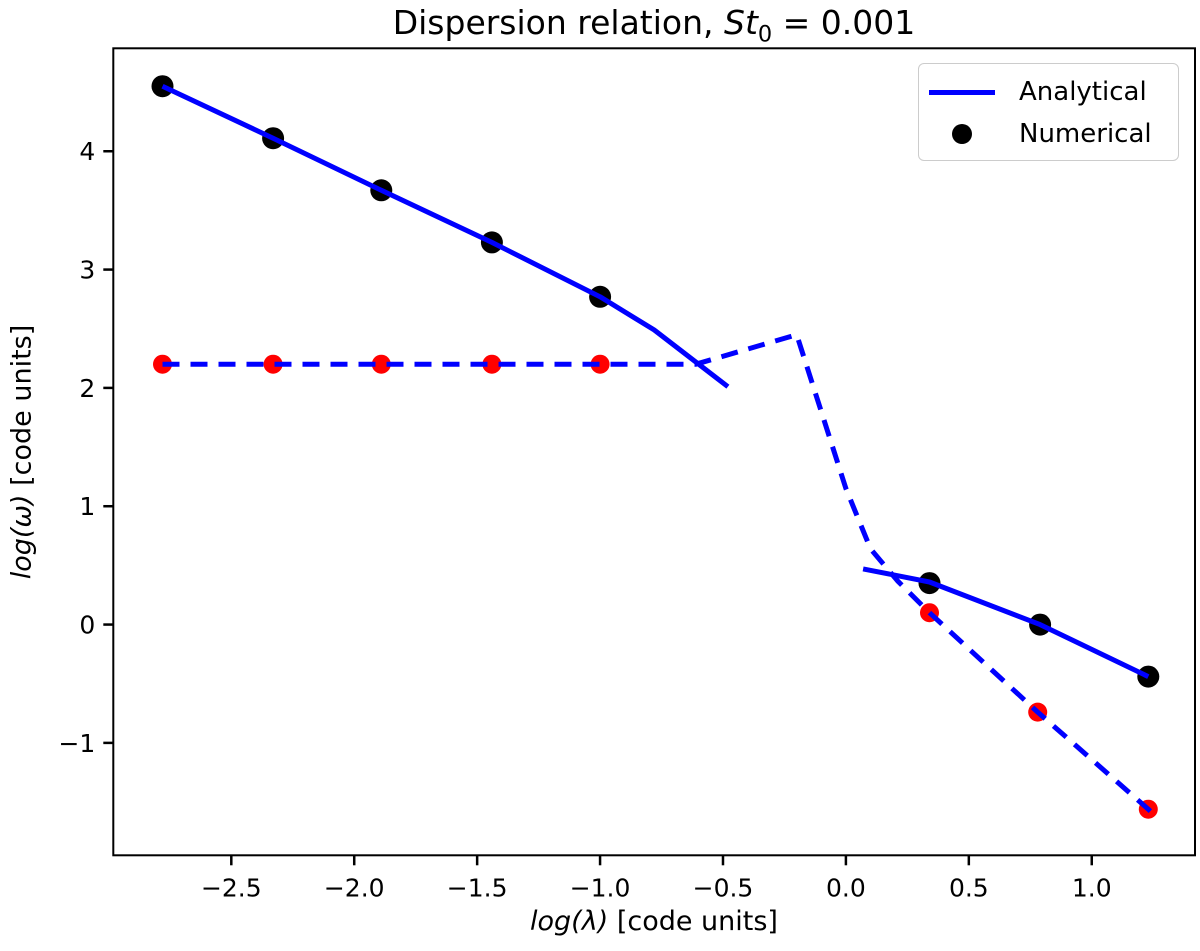 Image resolution: width=1200 pixels, height=951 pixels. What do you see at coordinates (765, 34) in the screenshot?
I see `title-subscript: 0` at bounding box center [765, 34].